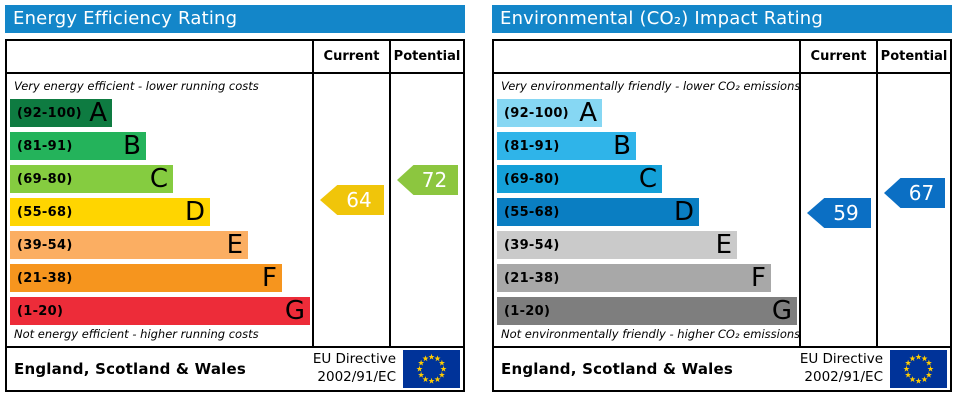  I want to click on potential-rating-value: 67, so click(921, 193).